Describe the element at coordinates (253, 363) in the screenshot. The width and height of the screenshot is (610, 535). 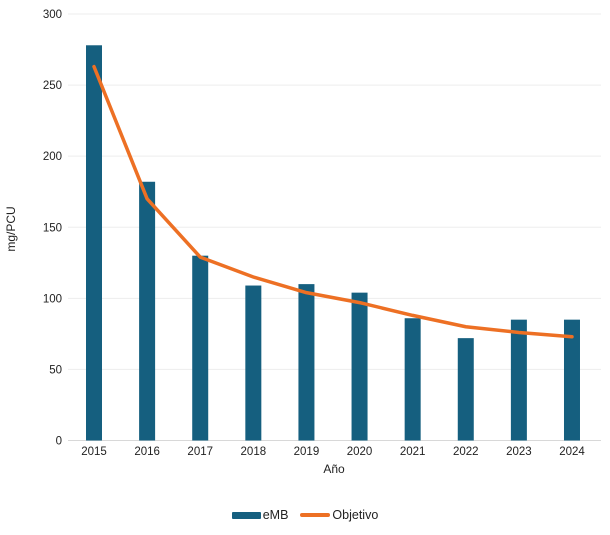
I see `bar-2018` at that location.